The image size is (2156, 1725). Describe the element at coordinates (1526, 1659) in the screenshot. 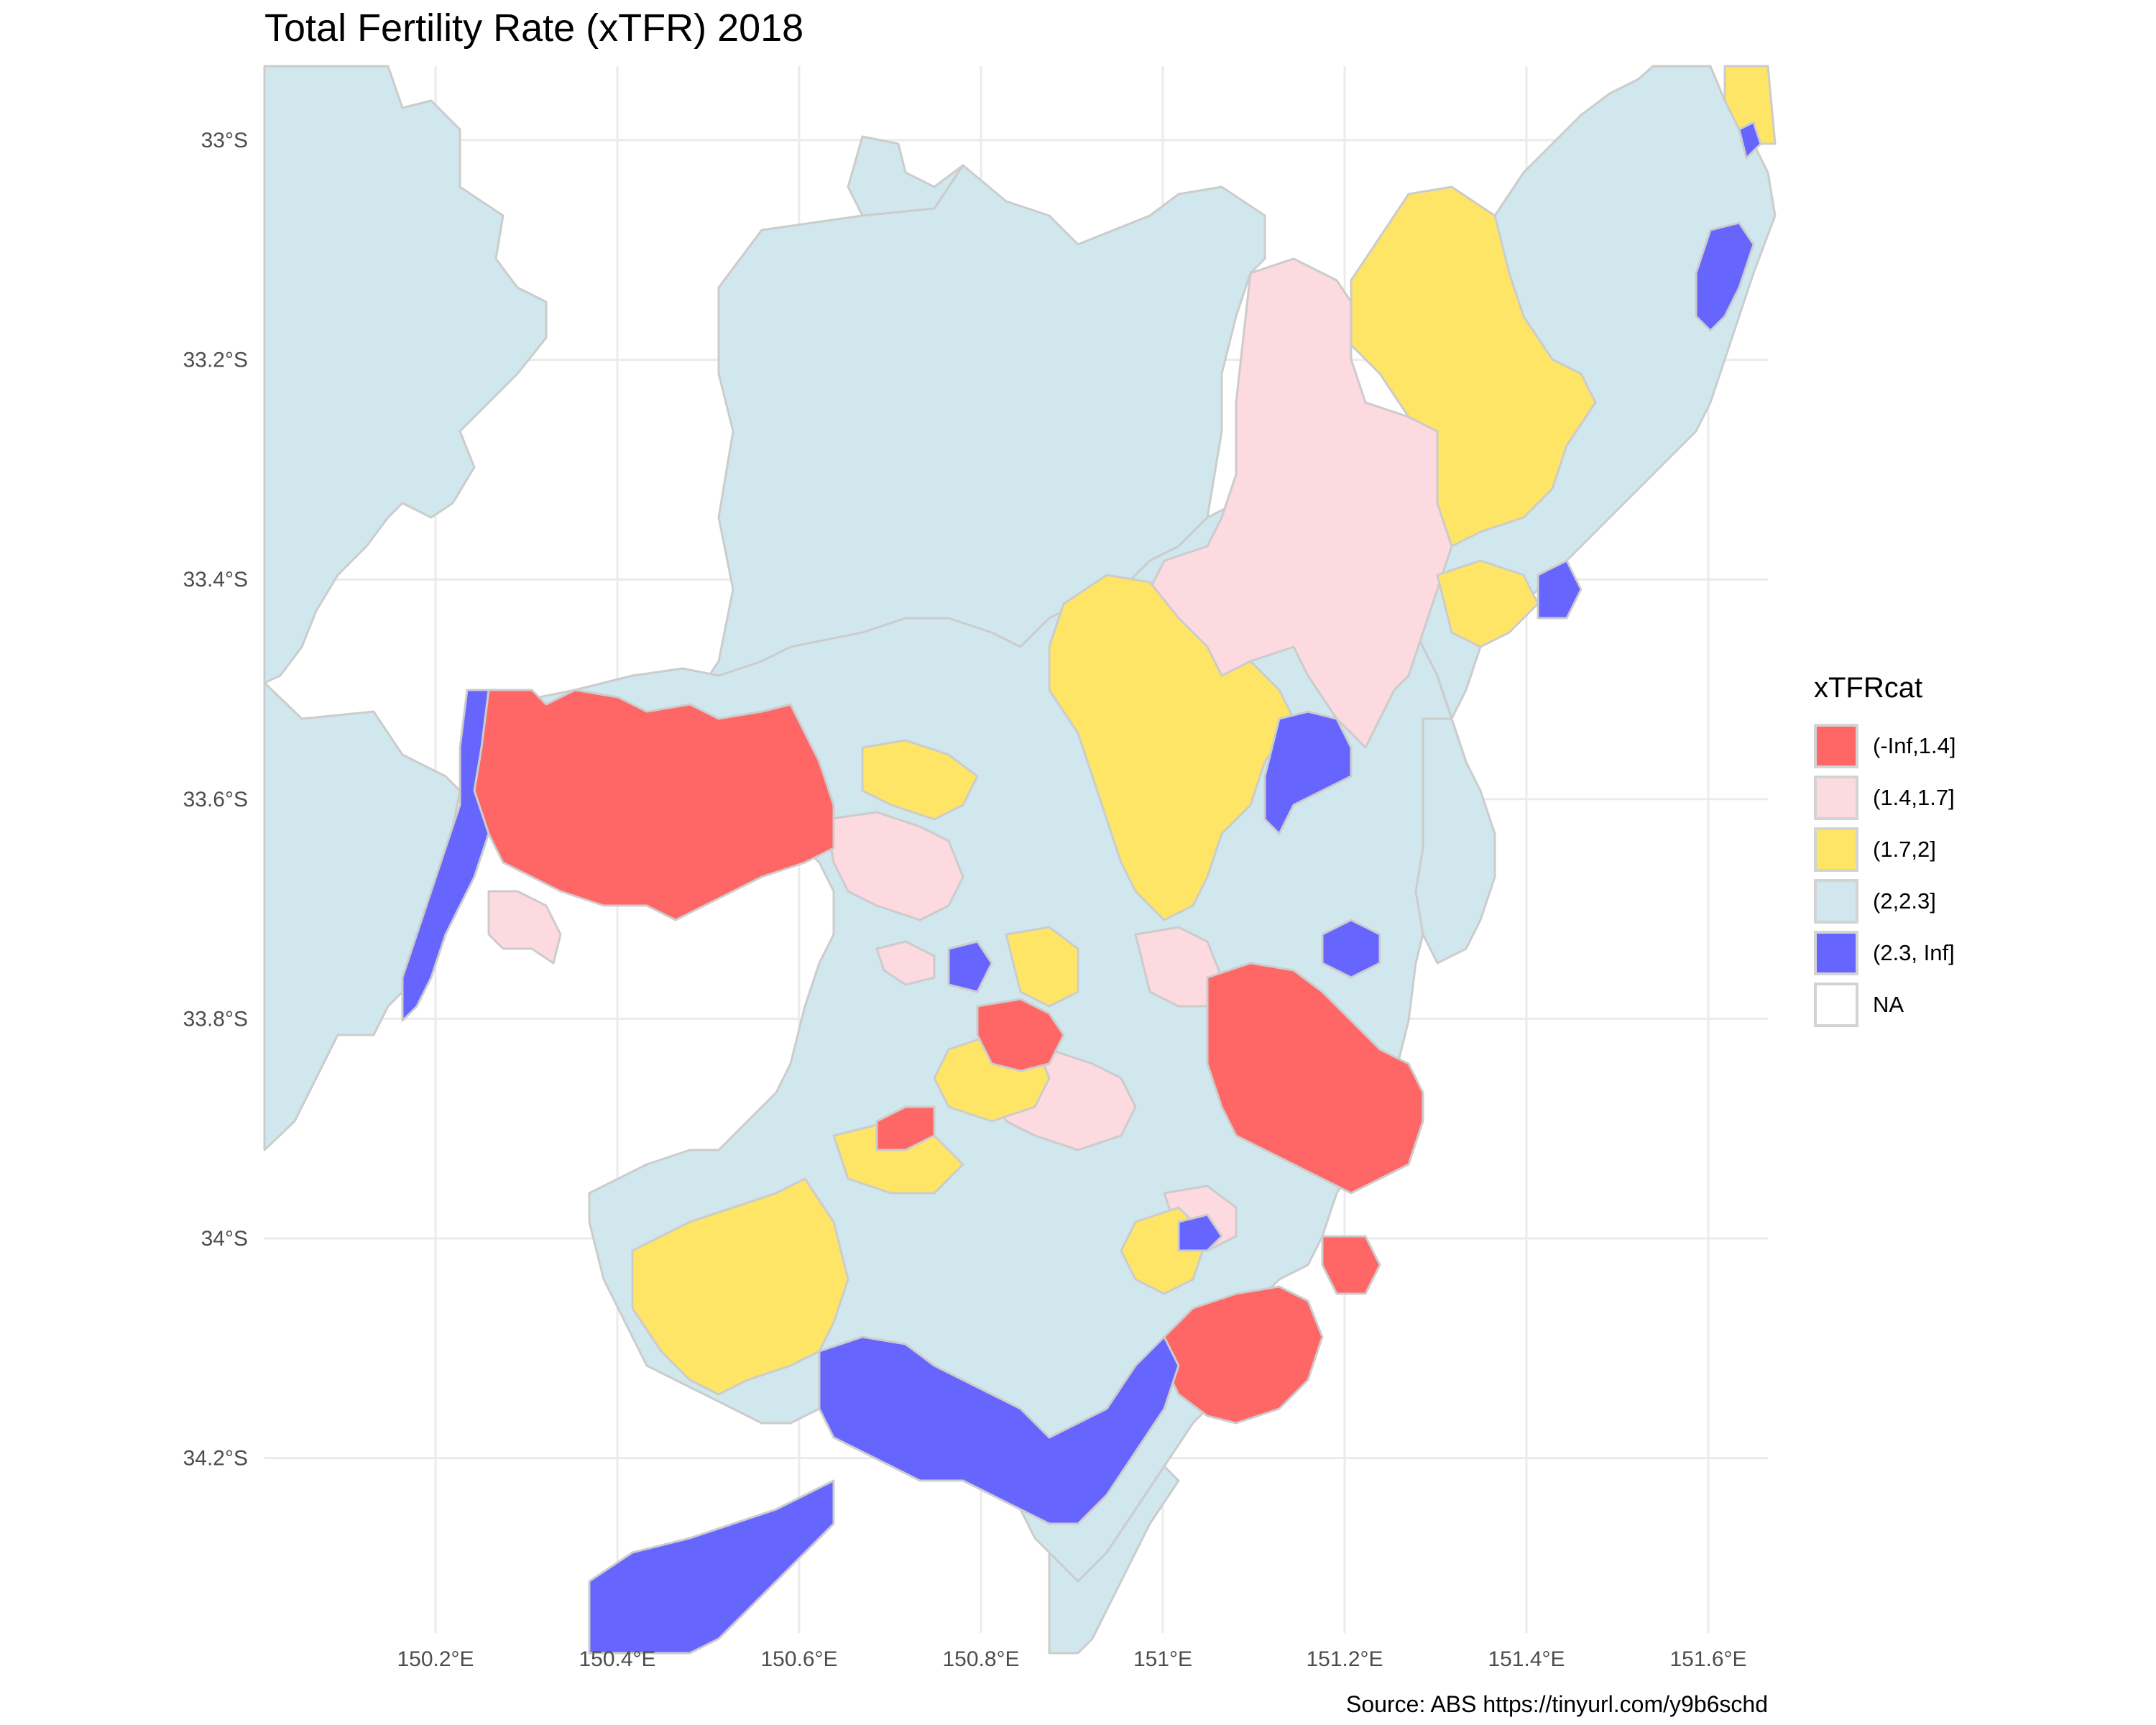

I see `x-tick-label: 151.4°E` at that location.